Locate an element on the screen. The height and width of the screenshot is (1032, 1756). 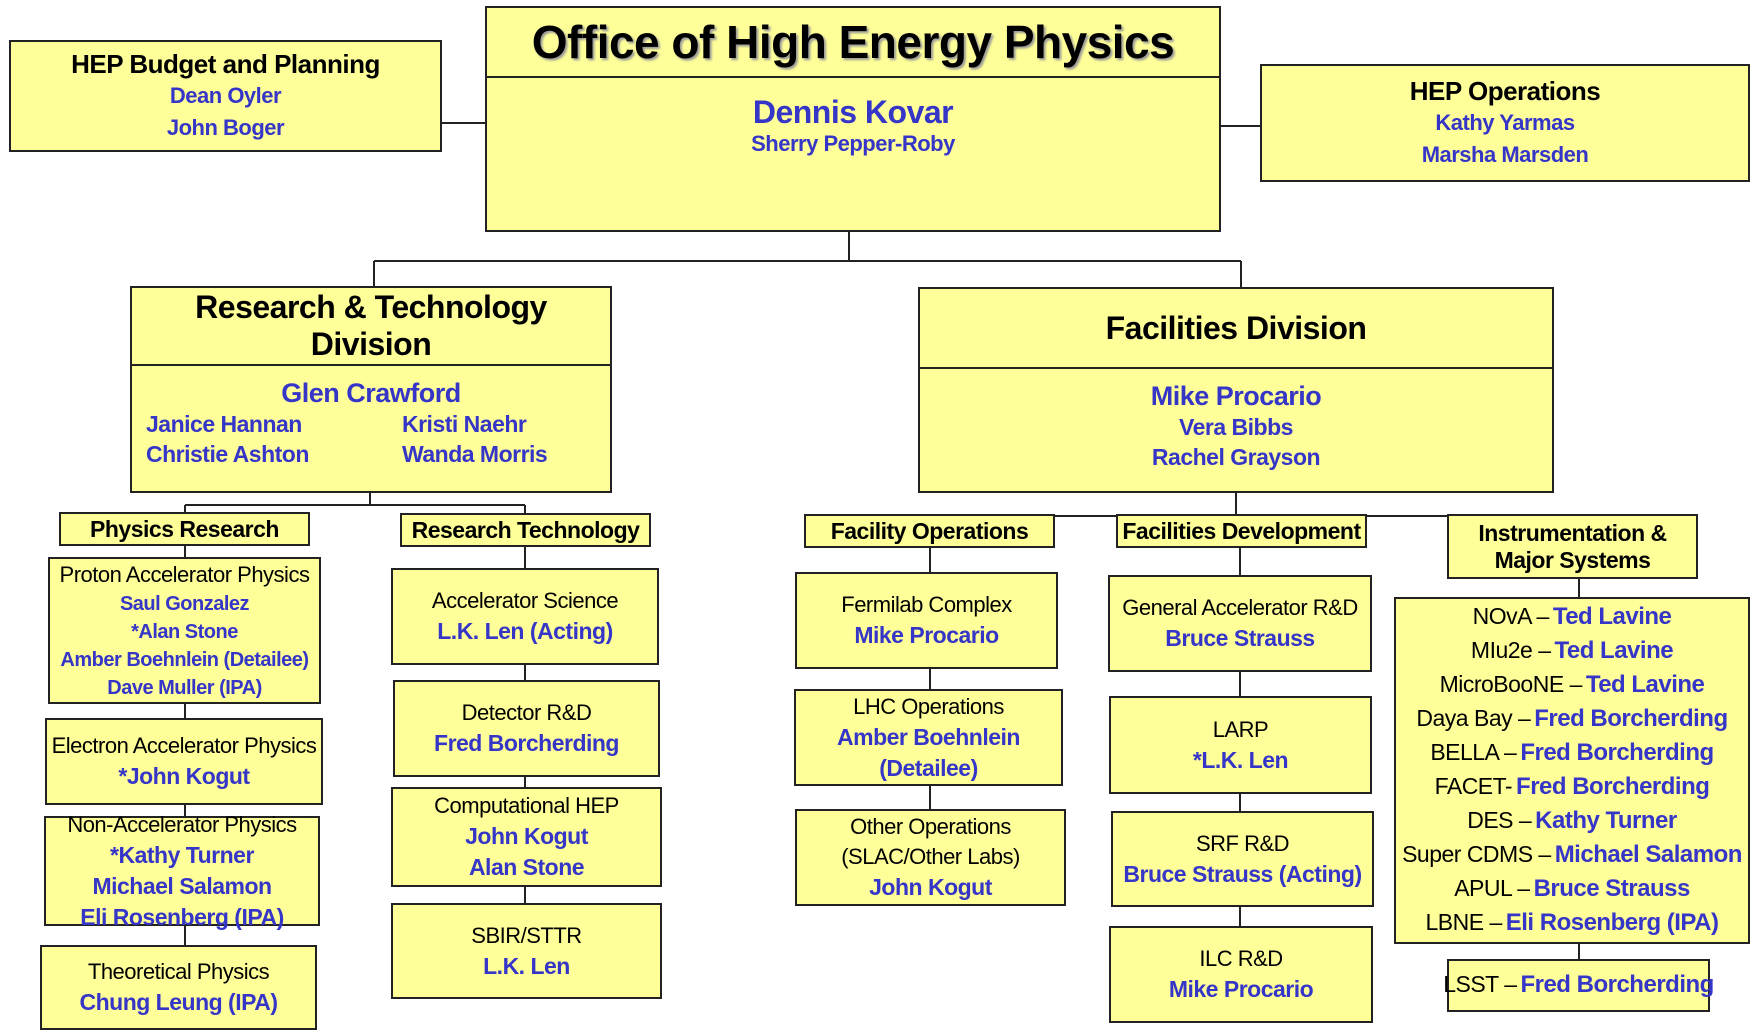
unit-box: Theoretical Physics Chung Leung (IPA) is located at coordinates (178, 987).